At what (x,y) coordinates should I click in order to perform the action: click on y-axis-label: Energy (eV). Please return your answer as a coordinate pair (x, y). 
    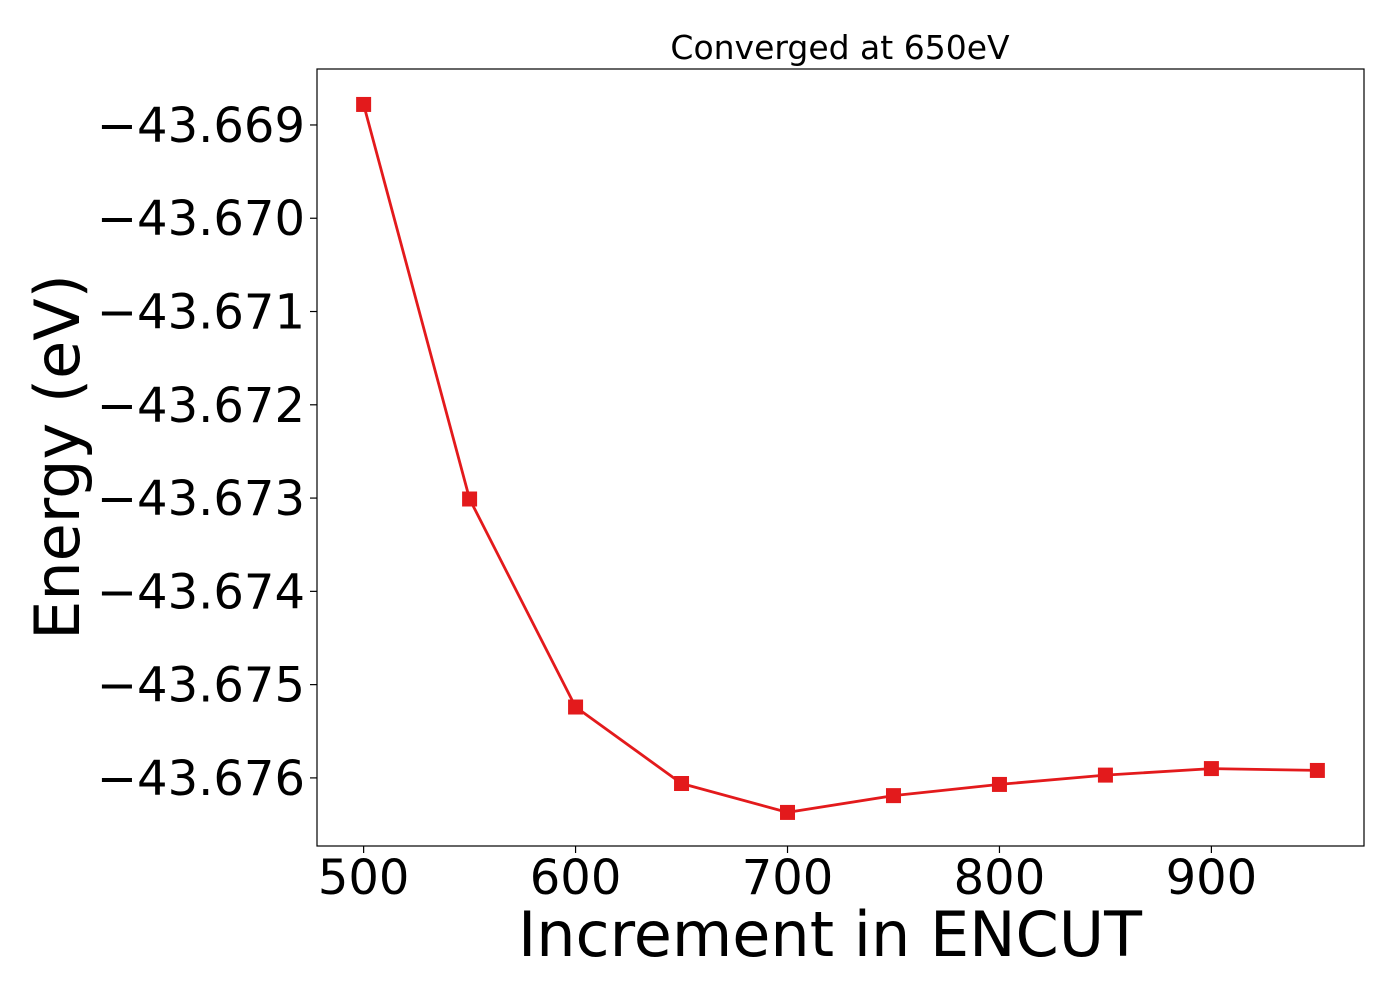
    Looking at the image, I should click on (57, 457).